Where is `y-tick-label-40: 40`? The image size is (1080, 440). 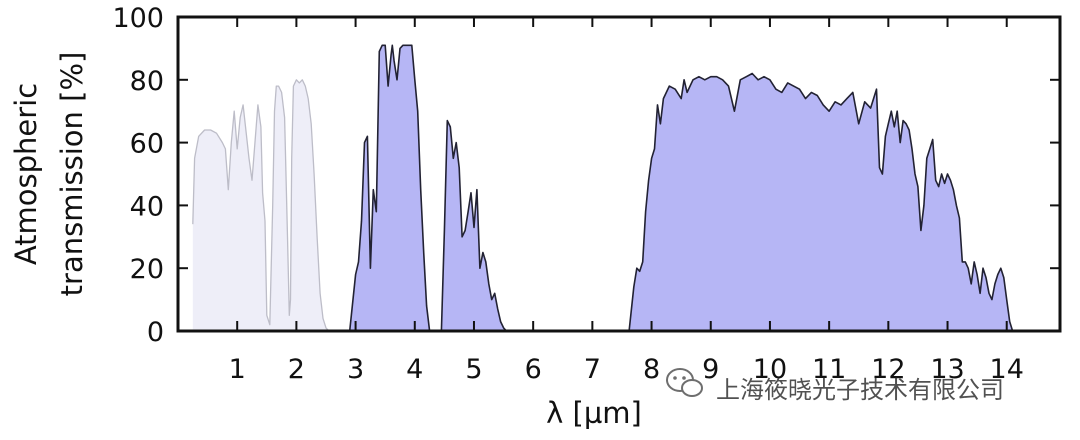
y-tick-label-40: 40 is located at coordinates (147, 206).